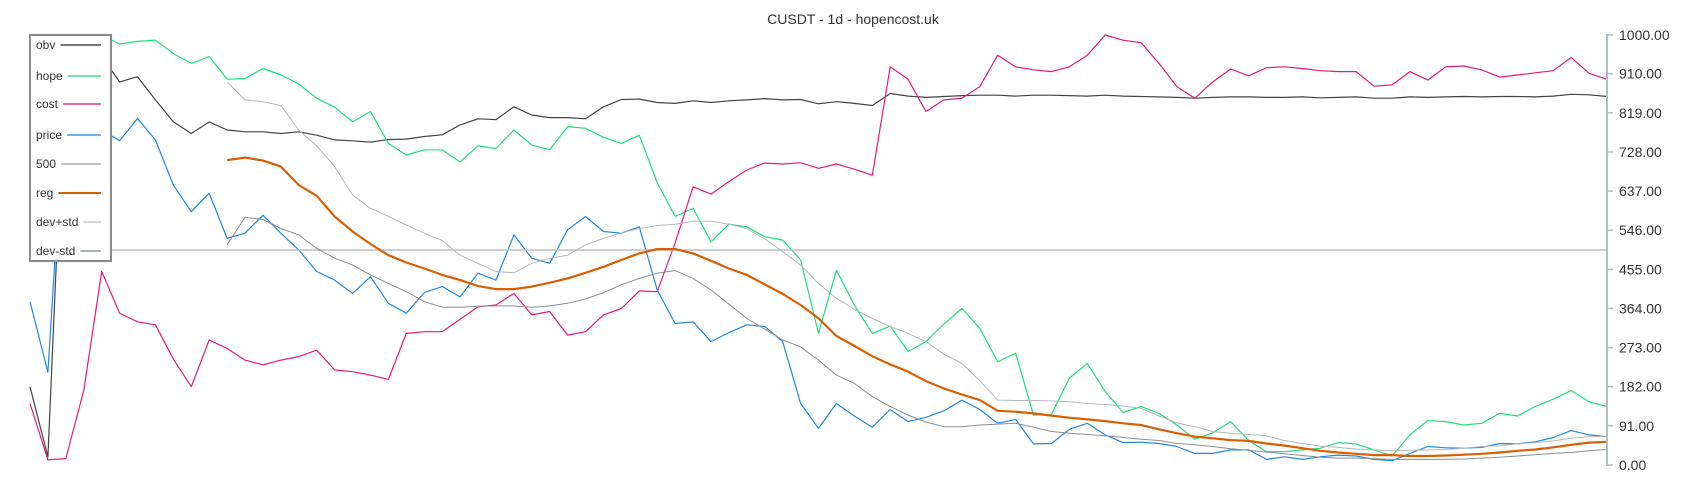 Image resolution: width=1700 pixels, height=500 pixels. What do you see at coordinates (44, 193) in the screenshot?
I see `legend-label: reg` at bounding box center [44, 193].